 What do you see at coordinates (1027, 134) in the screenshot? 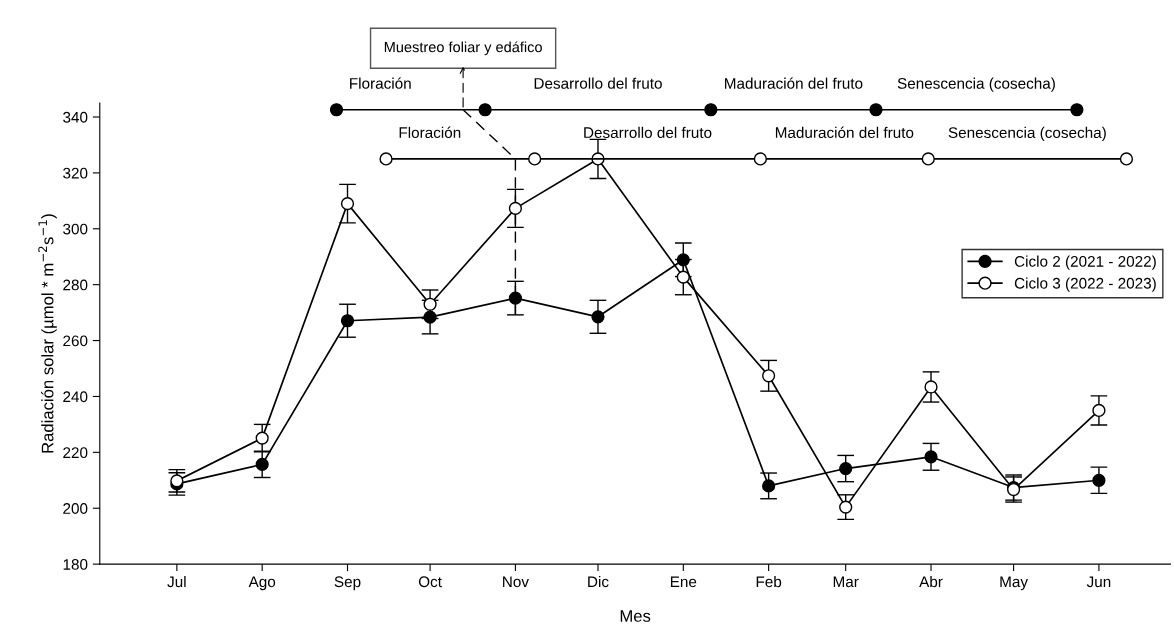
I see `annotation: Senescencia (cosecha)` at bounding box center [1027, 134].